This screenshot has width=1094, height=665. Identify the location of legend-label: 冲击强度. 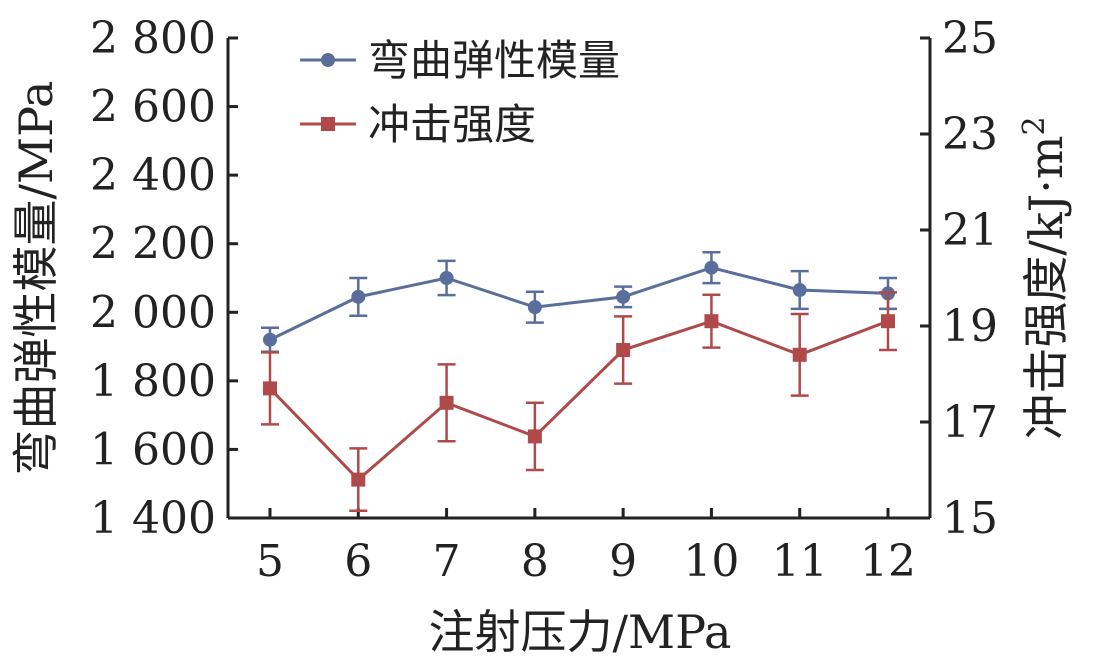
(452, 124).